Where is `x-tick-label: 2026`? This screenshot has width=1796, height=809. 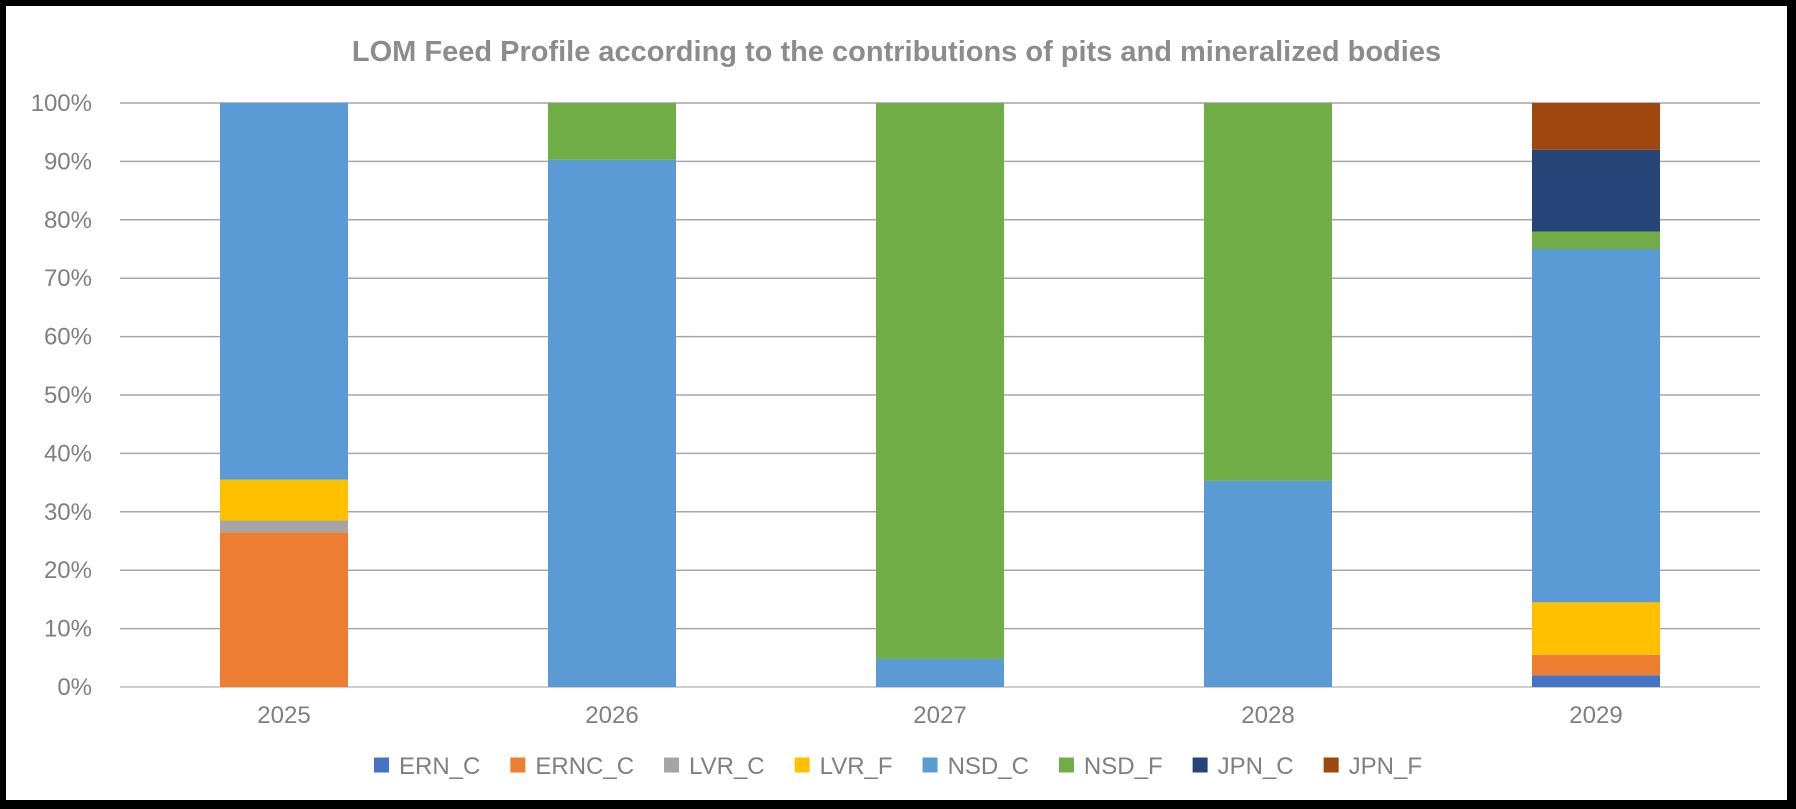 x-tick-label: 2026 is located at coordinates (611, 715).